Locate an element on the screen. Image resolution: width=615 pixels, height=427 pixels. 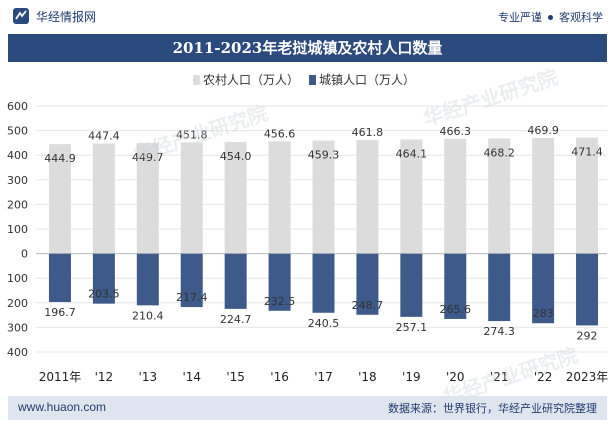
urban-data-label: 224.7 is located at coordinates (236, 319).